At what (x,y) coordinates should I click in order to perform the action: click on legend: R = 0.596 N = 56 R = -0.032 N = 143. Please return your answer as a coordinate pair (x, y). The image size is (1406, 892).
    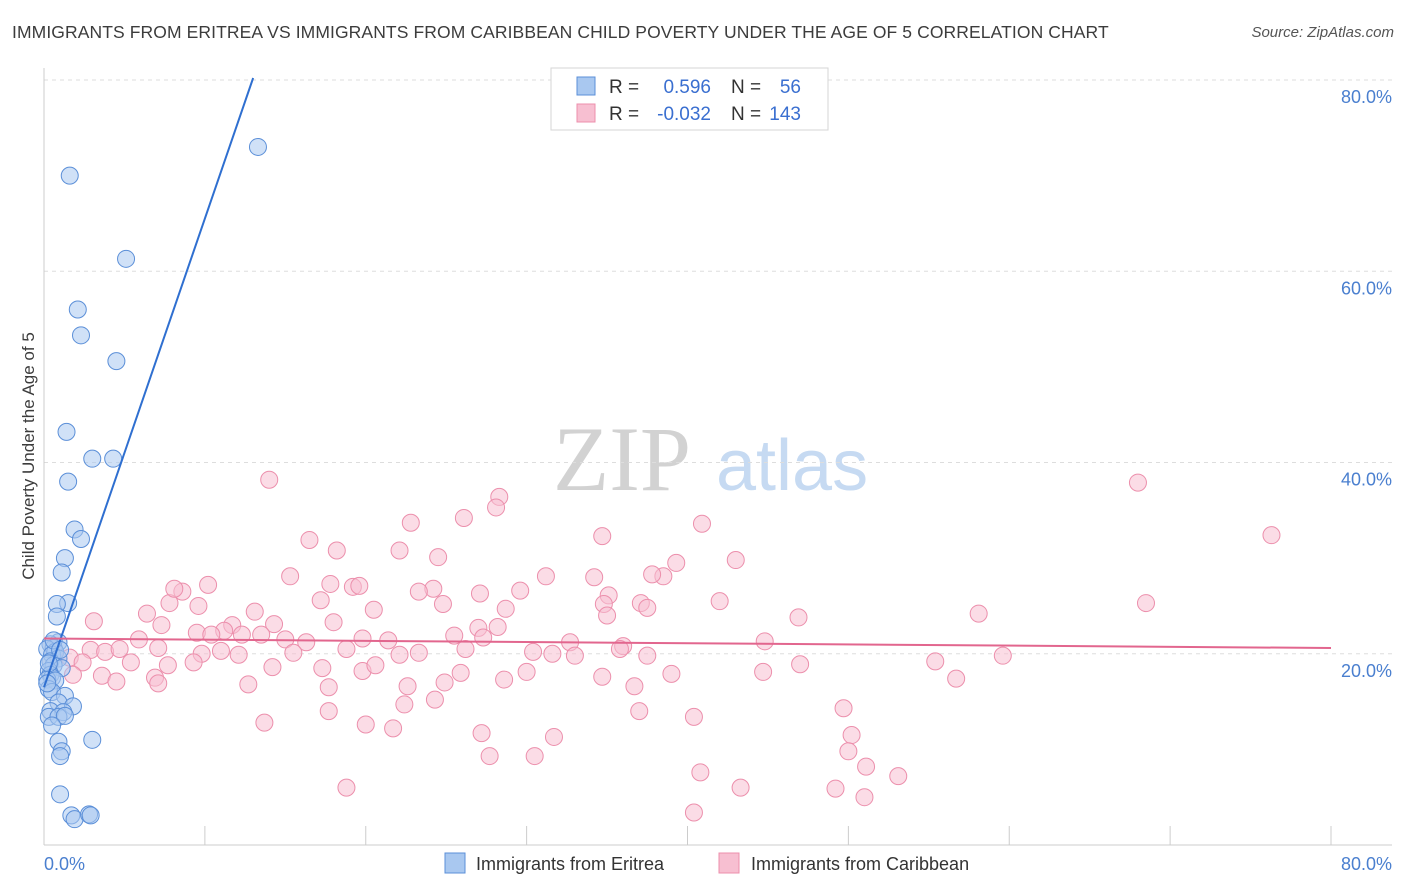
    Looking at the image, I should click on (689, 99).